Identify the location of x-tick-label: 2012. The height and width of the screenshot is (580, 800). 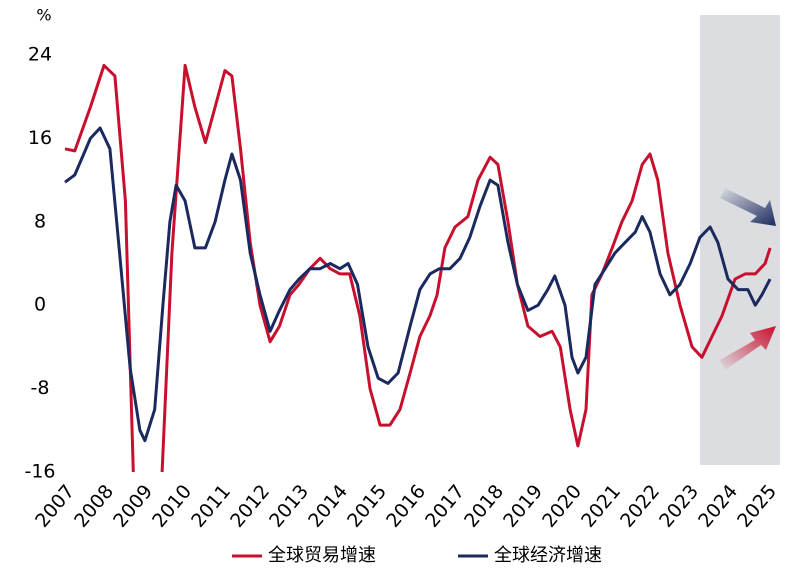
(250, 506).